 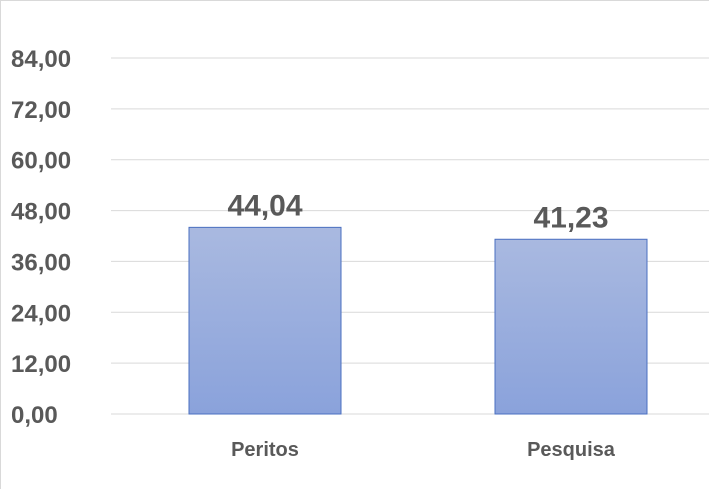 I want to click on category-label: Peritos, so click(x=265, y=450).